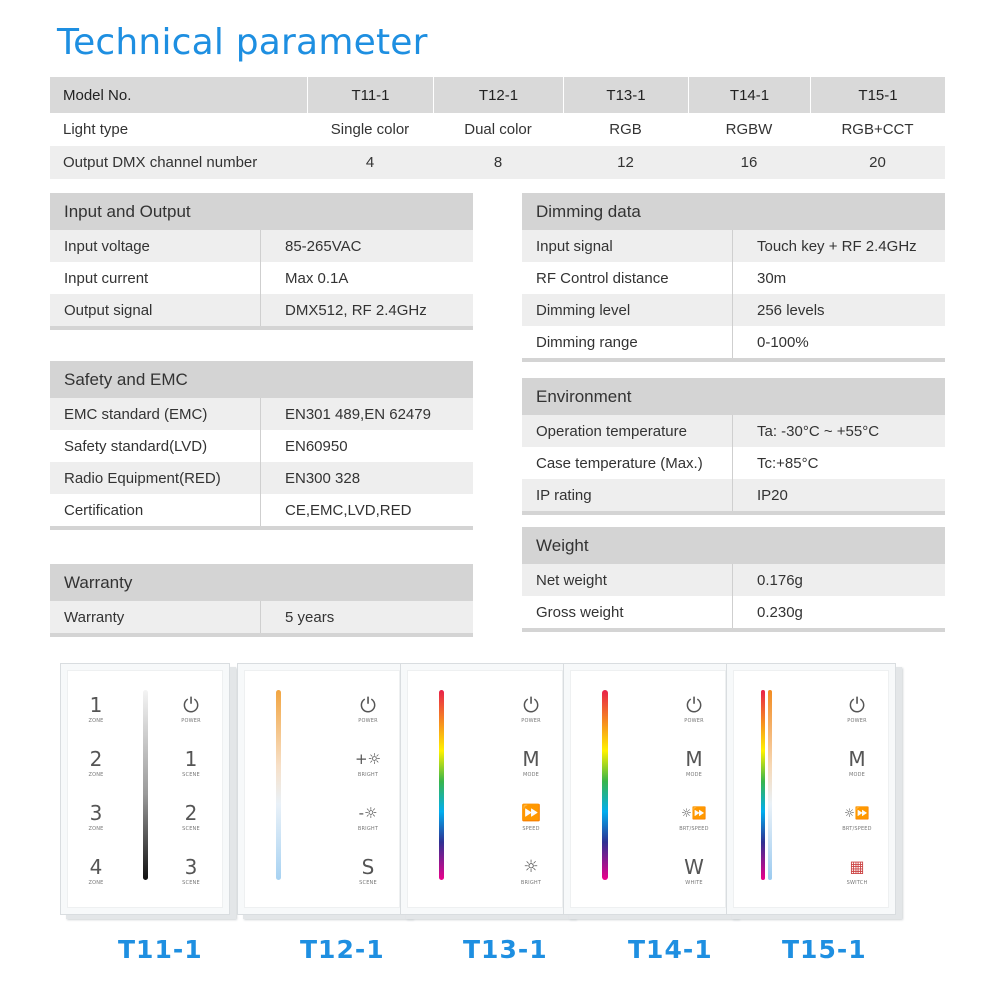  What do you see at coordinates (366, 278) in the screenshot?
I see `row-value: Max 0.1A` at bounding box center [366, 278].